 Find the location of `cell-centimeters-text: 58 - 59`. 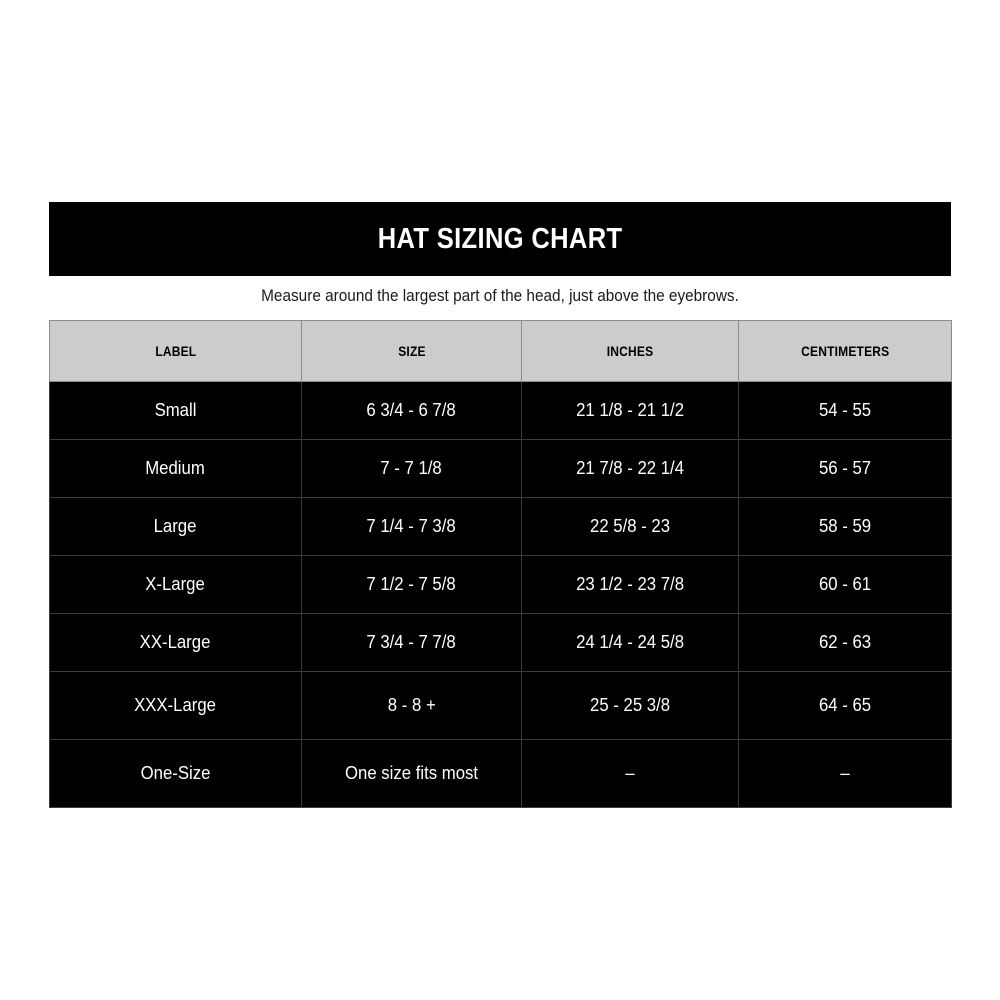

cell-centimeters-text: 58 - 59 is located at coordinates (845, 526).